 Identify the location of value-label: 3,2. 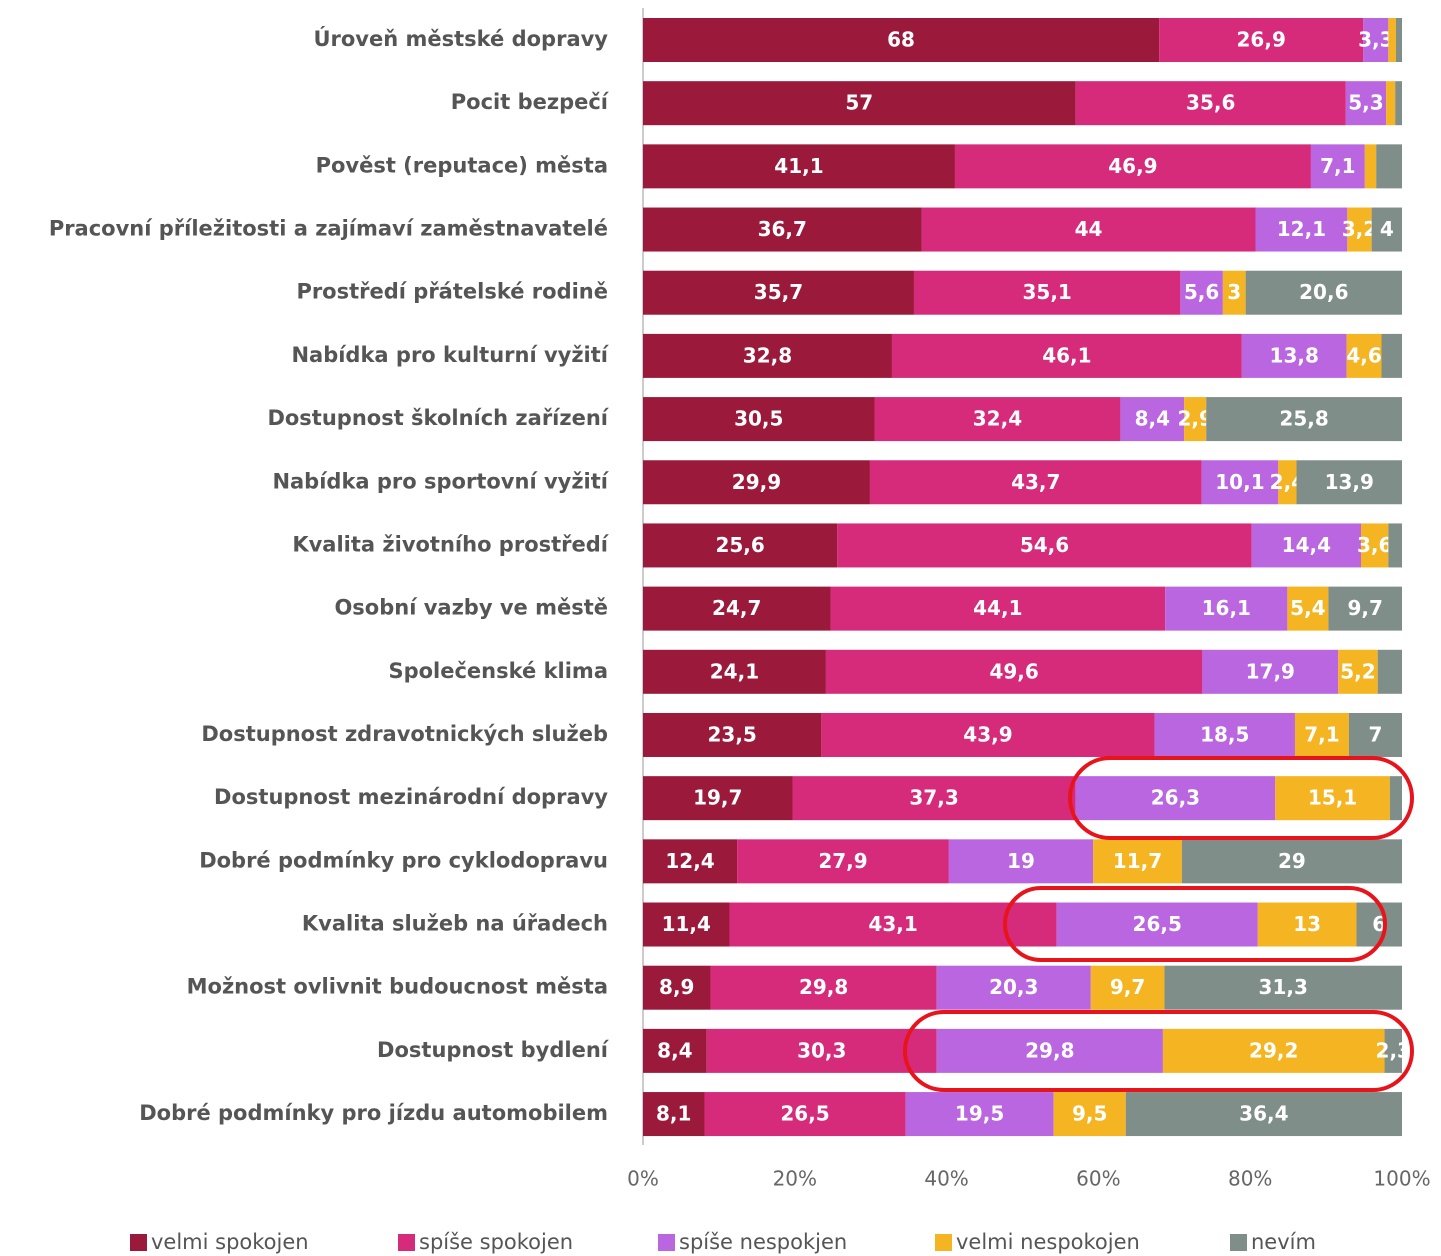
(1359, 229).